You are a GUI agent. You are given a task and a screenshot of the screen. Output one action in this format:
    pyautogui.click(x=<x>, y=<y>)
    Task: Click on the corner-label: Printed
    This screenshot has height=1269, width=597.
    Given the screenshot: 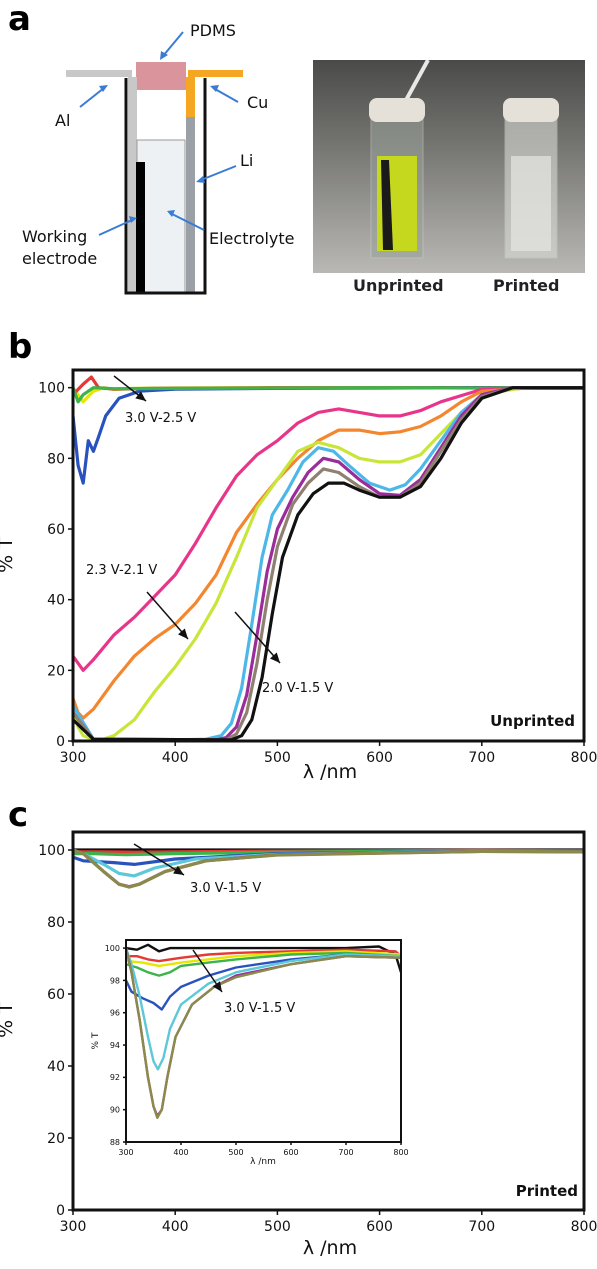 What is the action you would take?
    pyautogui.click(x=547, y=1191)
    